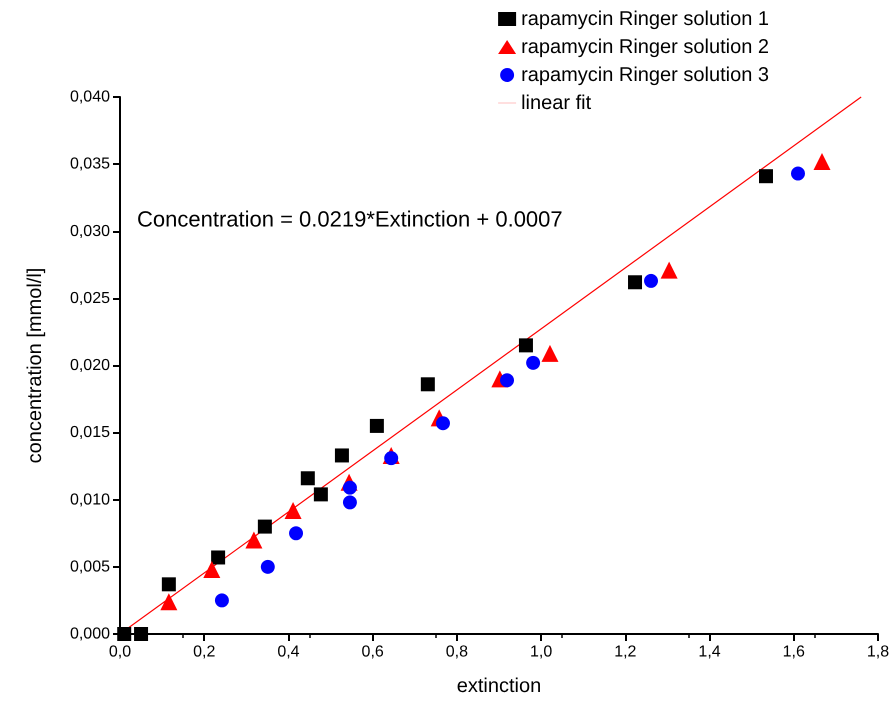 This screenshot has height=717, width=894. Describe the element at coordinates (541, 652) in the screenshot. I see `x-tick-label: 1,0` at that location.